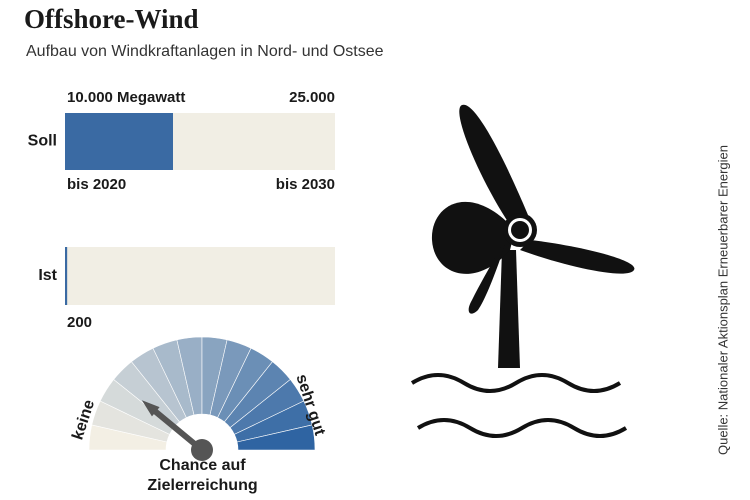 The image size is (750, 500). I want to click on gauge-needle, so click(172, 426).